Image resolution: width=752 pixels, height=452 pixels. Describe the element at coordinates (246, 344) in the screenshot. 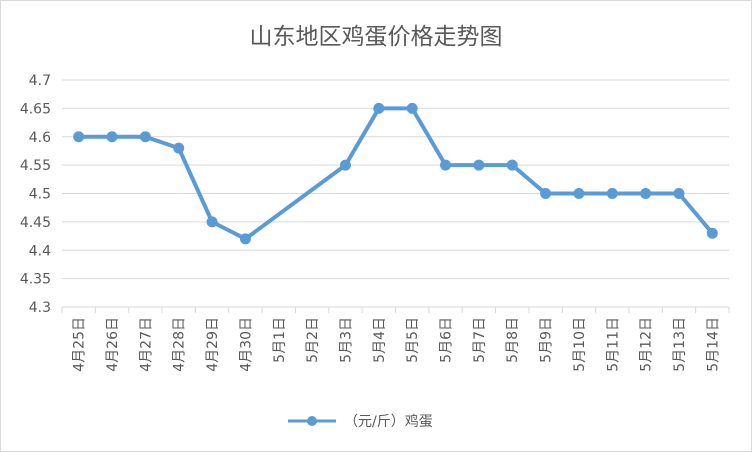

I see `x-tick-label: 4月30日` at that location.